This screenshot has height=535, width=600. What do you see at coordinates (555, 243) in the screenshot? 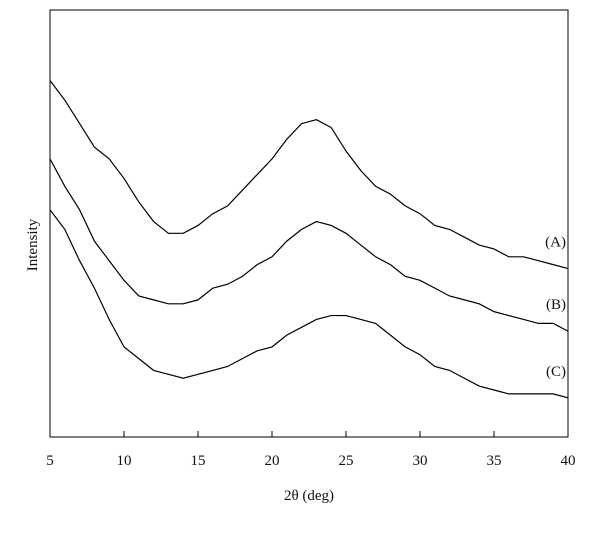
I see `series-label: (A)` at bounding box center [555, 243].